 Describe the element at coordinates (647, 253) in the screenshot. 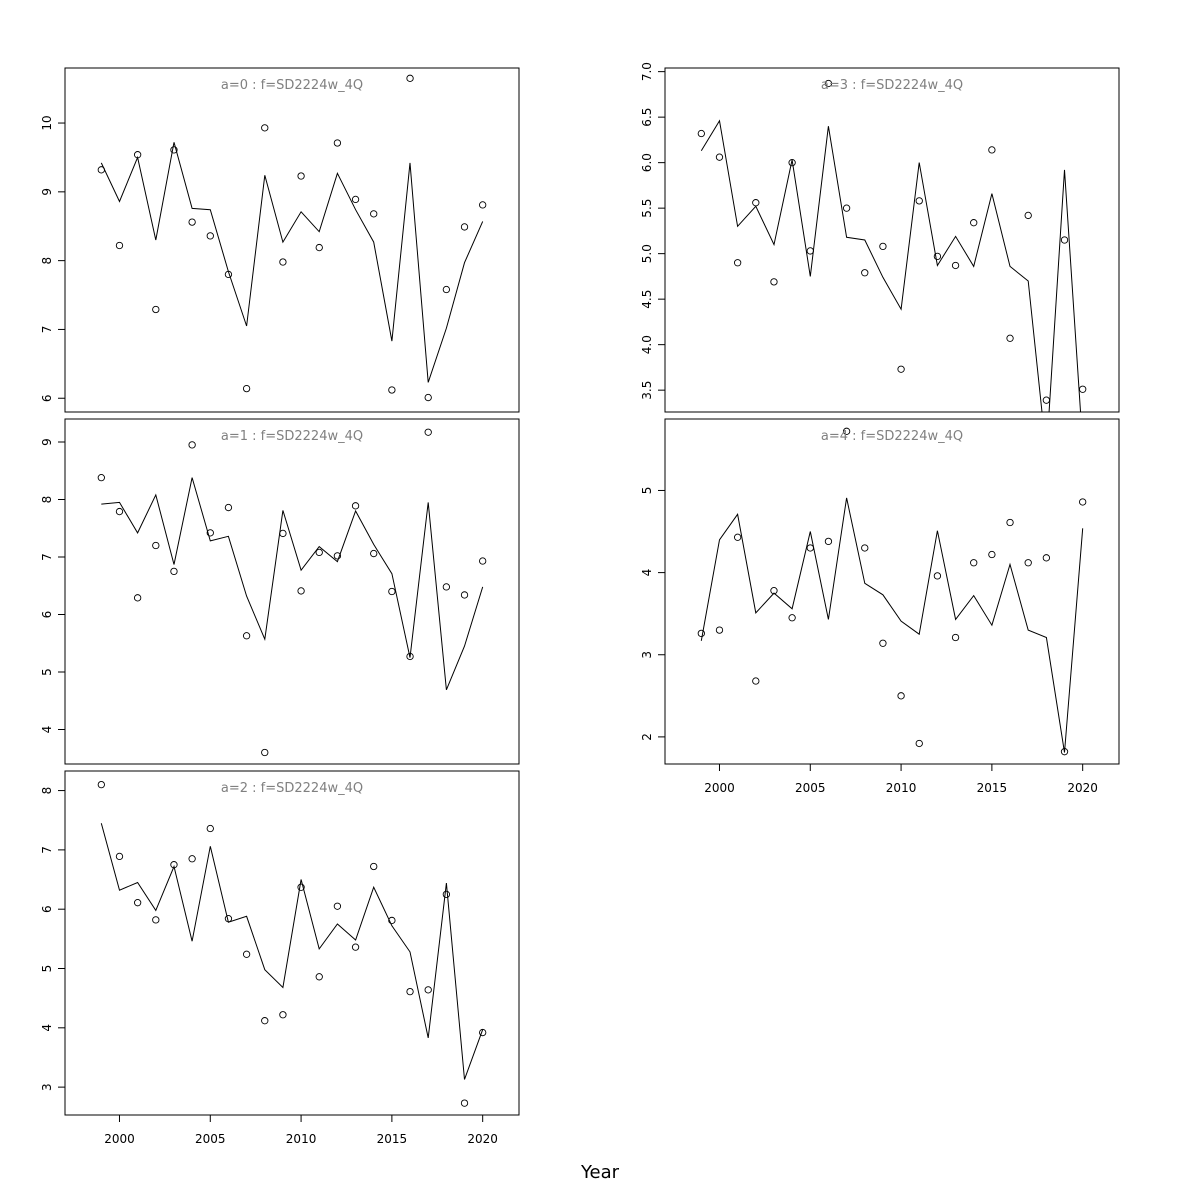

I see `y-tick-label: 5.0` at that location.